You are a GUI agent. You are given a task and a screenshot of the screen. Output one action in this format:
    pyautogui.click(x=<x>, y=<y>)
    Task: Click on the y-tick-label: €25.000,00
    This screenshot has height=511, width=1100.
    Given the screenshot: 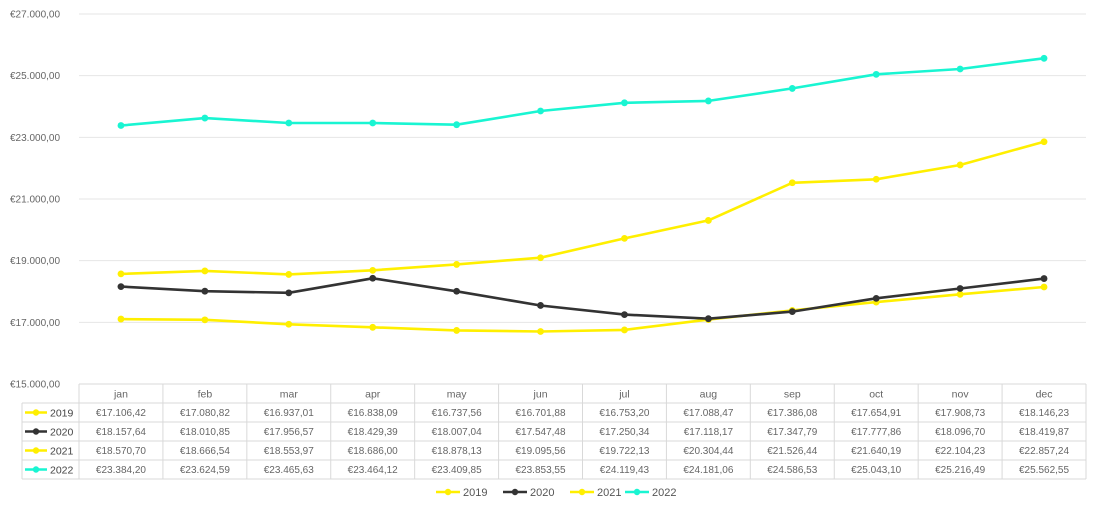 What is the action you would take?
    pyautogui.click(x=35, y=76)
    